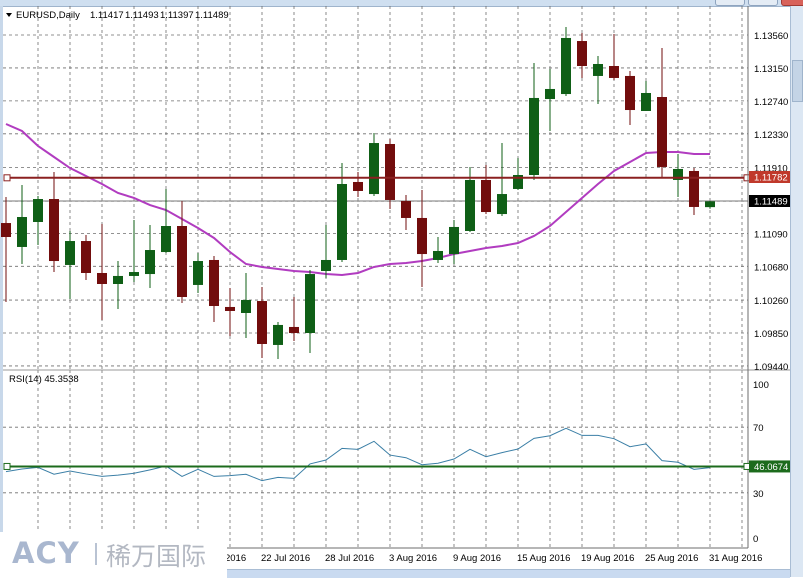 The height and width of the screenshot is (578, 803). I want to click on rsi-tick: 70, so click(758, 428).